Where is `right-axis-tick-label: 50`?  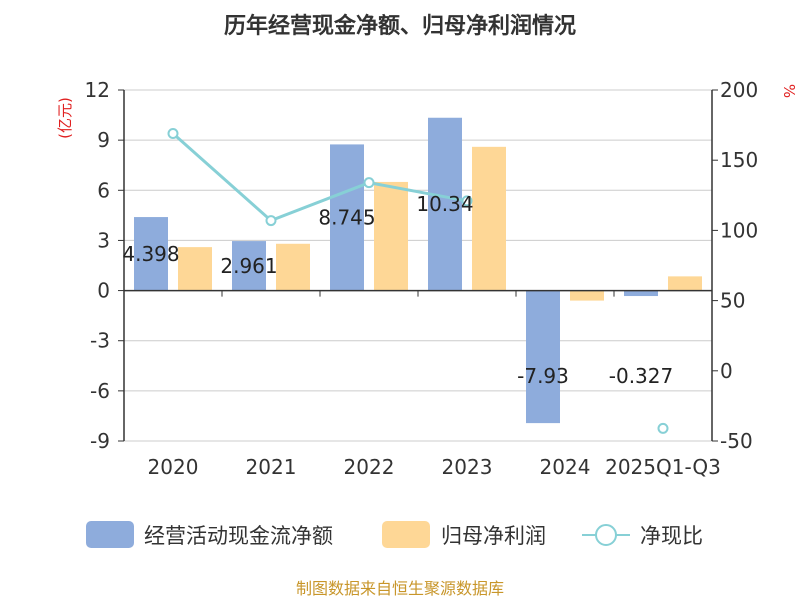
right-axis-tick-label: 50 is located at coordinates (732, 301).